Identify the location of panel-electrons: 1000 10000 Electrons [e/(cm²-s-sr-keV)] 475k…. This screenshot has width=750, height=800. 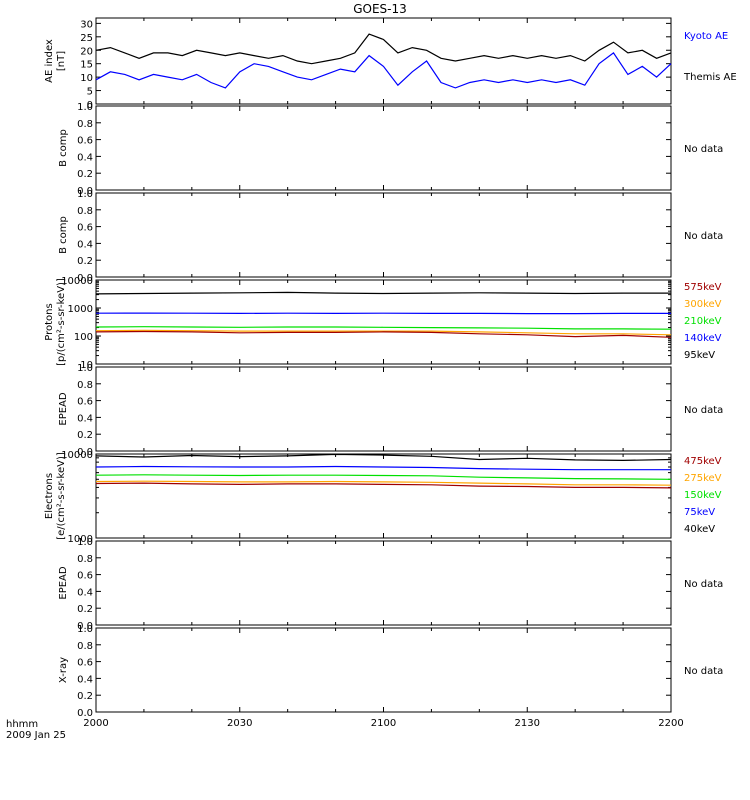
(383, 497).